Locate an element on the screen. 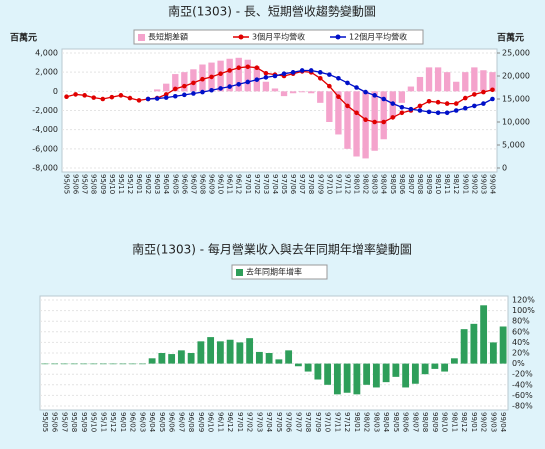 The width and height of the screenshot is (545, 449). y-tick-label: 120% is located at coordinates (523, 300).